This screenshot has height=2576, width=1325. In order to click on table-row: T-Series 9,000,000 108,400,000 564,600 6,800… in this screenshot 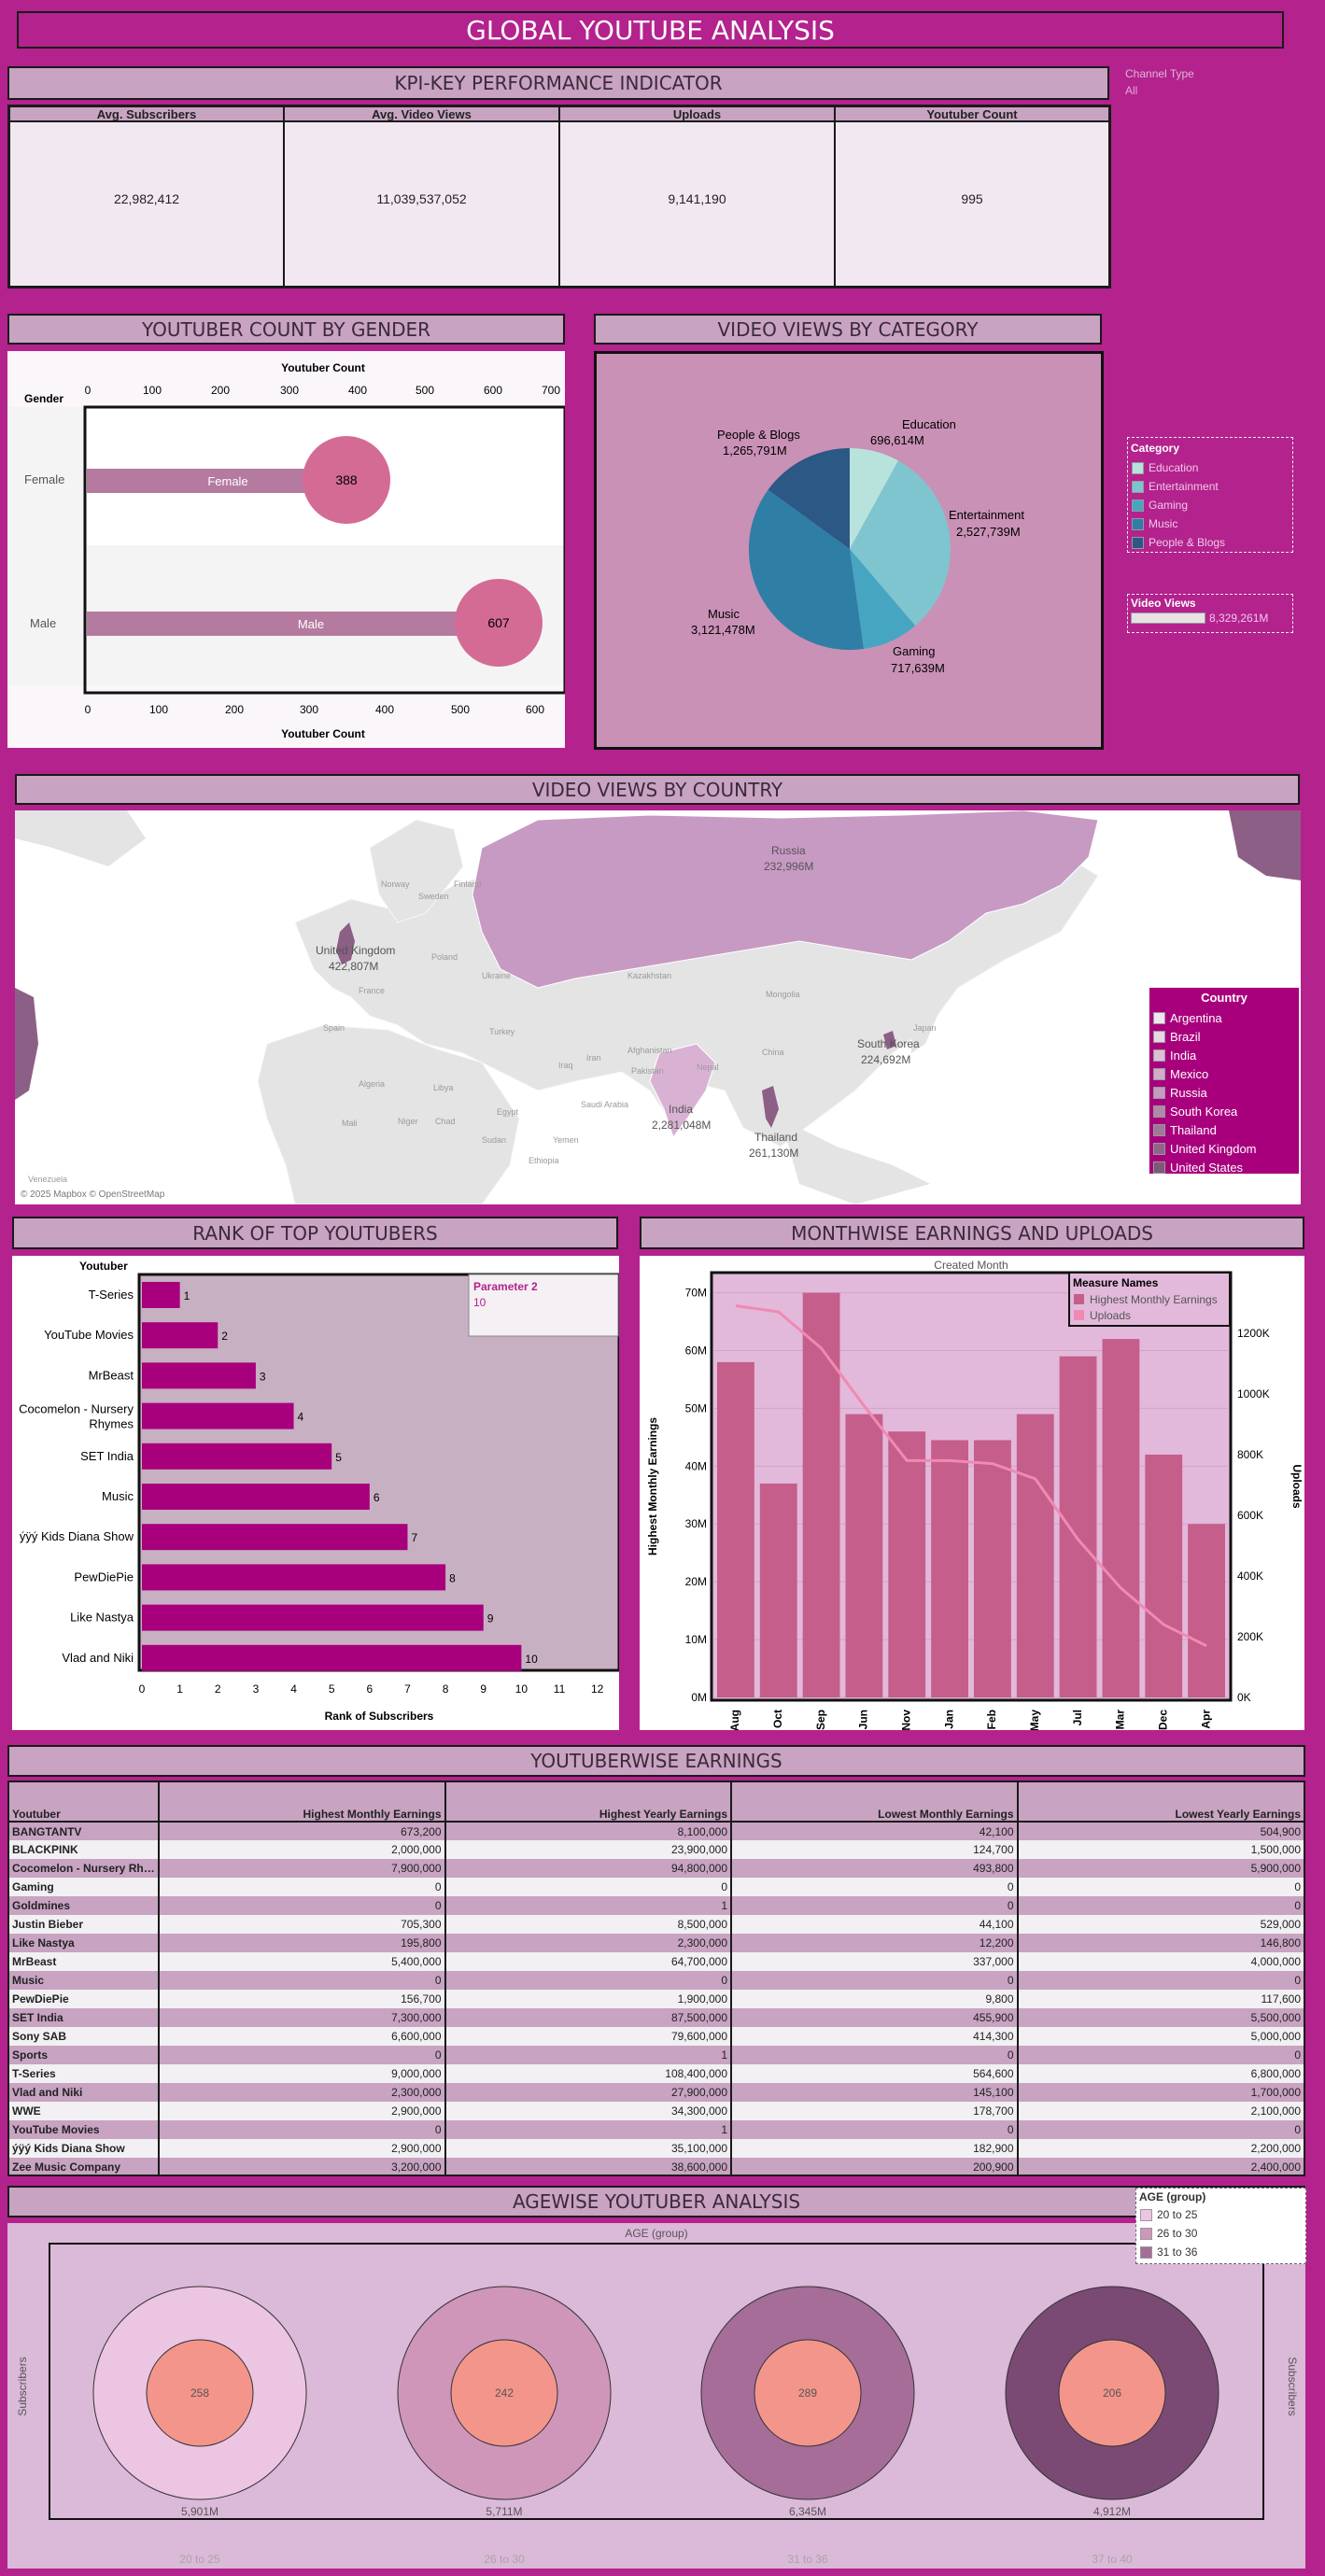, I will do `click(656, 2073)`.